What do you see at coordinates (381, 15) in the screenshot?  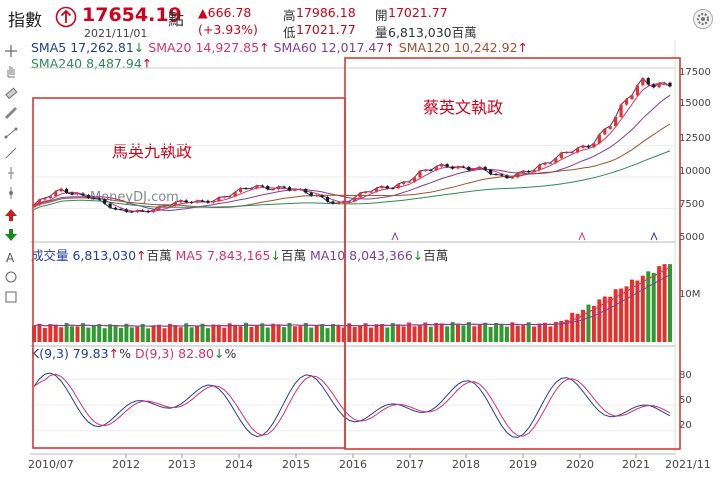 I see `open-label: 開` at bounding box center [381, 15].